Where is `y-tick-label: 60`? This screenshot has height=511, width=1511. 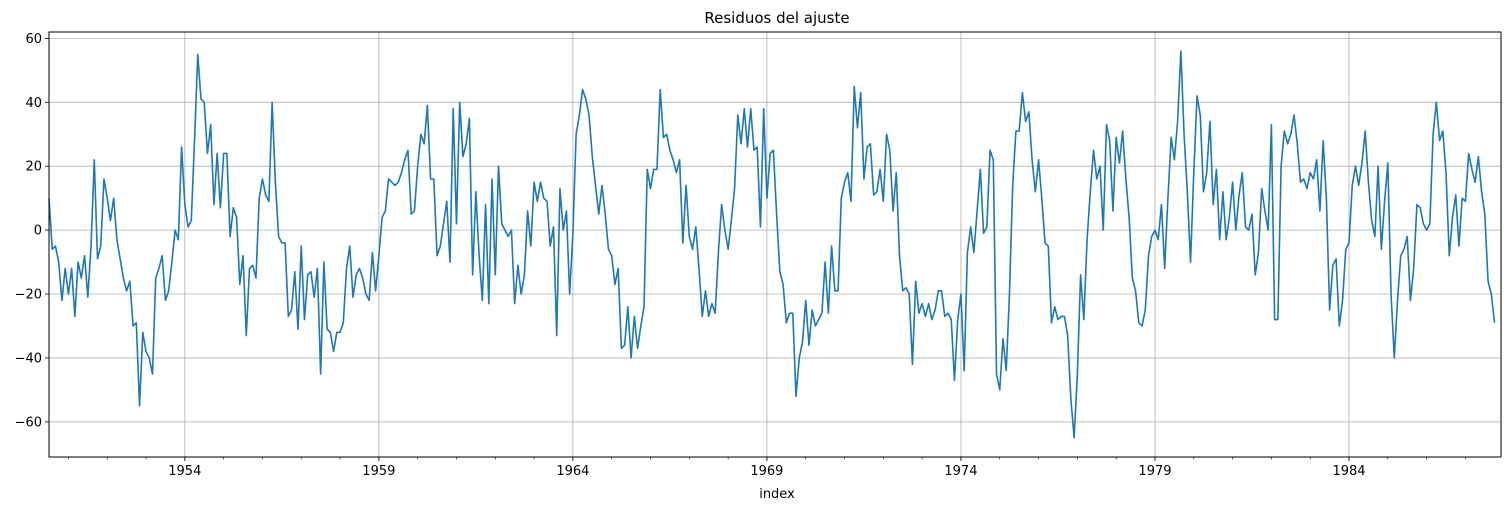 y-tick-label: 60 is located at coordinates (33, 39).